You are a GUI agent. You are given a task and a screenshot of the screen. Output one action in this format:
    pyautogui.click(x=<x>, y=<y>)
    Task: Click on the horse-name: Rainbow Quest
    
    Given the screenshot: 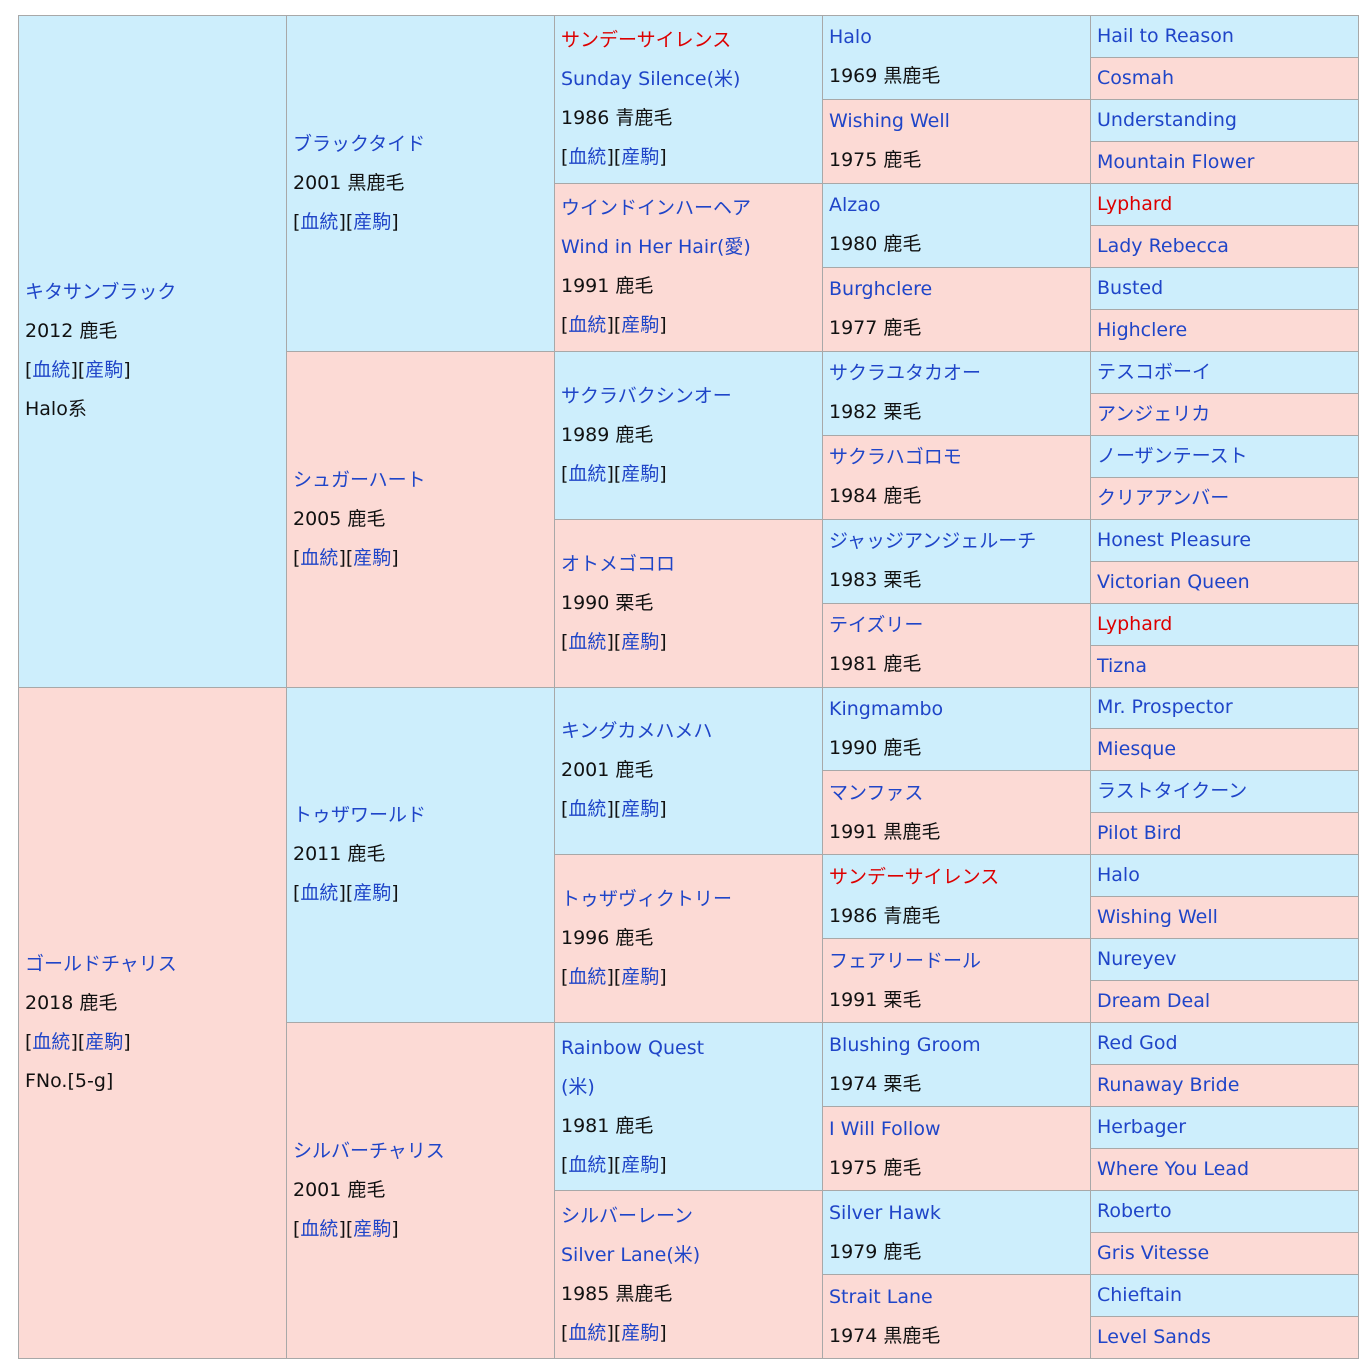 What is the action you would take?
    pyautogui.click(x=633, y=1047)
    